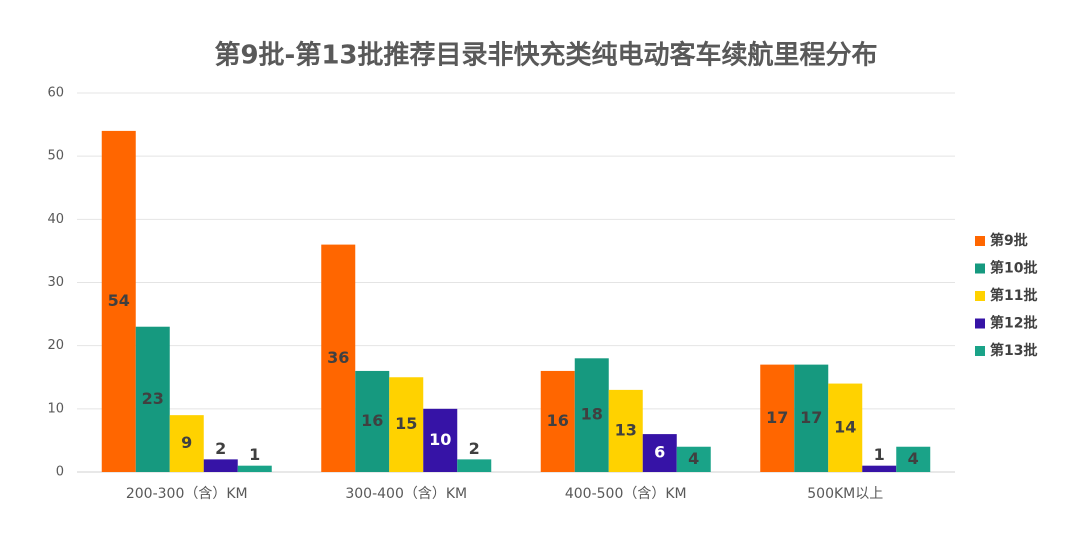 The height and width of the screenshot is (548, 1080). What do you see at coordinates (55, 219) in the screenshot?
I see `y-tick-label: 40` at bounding box center [55, 219].